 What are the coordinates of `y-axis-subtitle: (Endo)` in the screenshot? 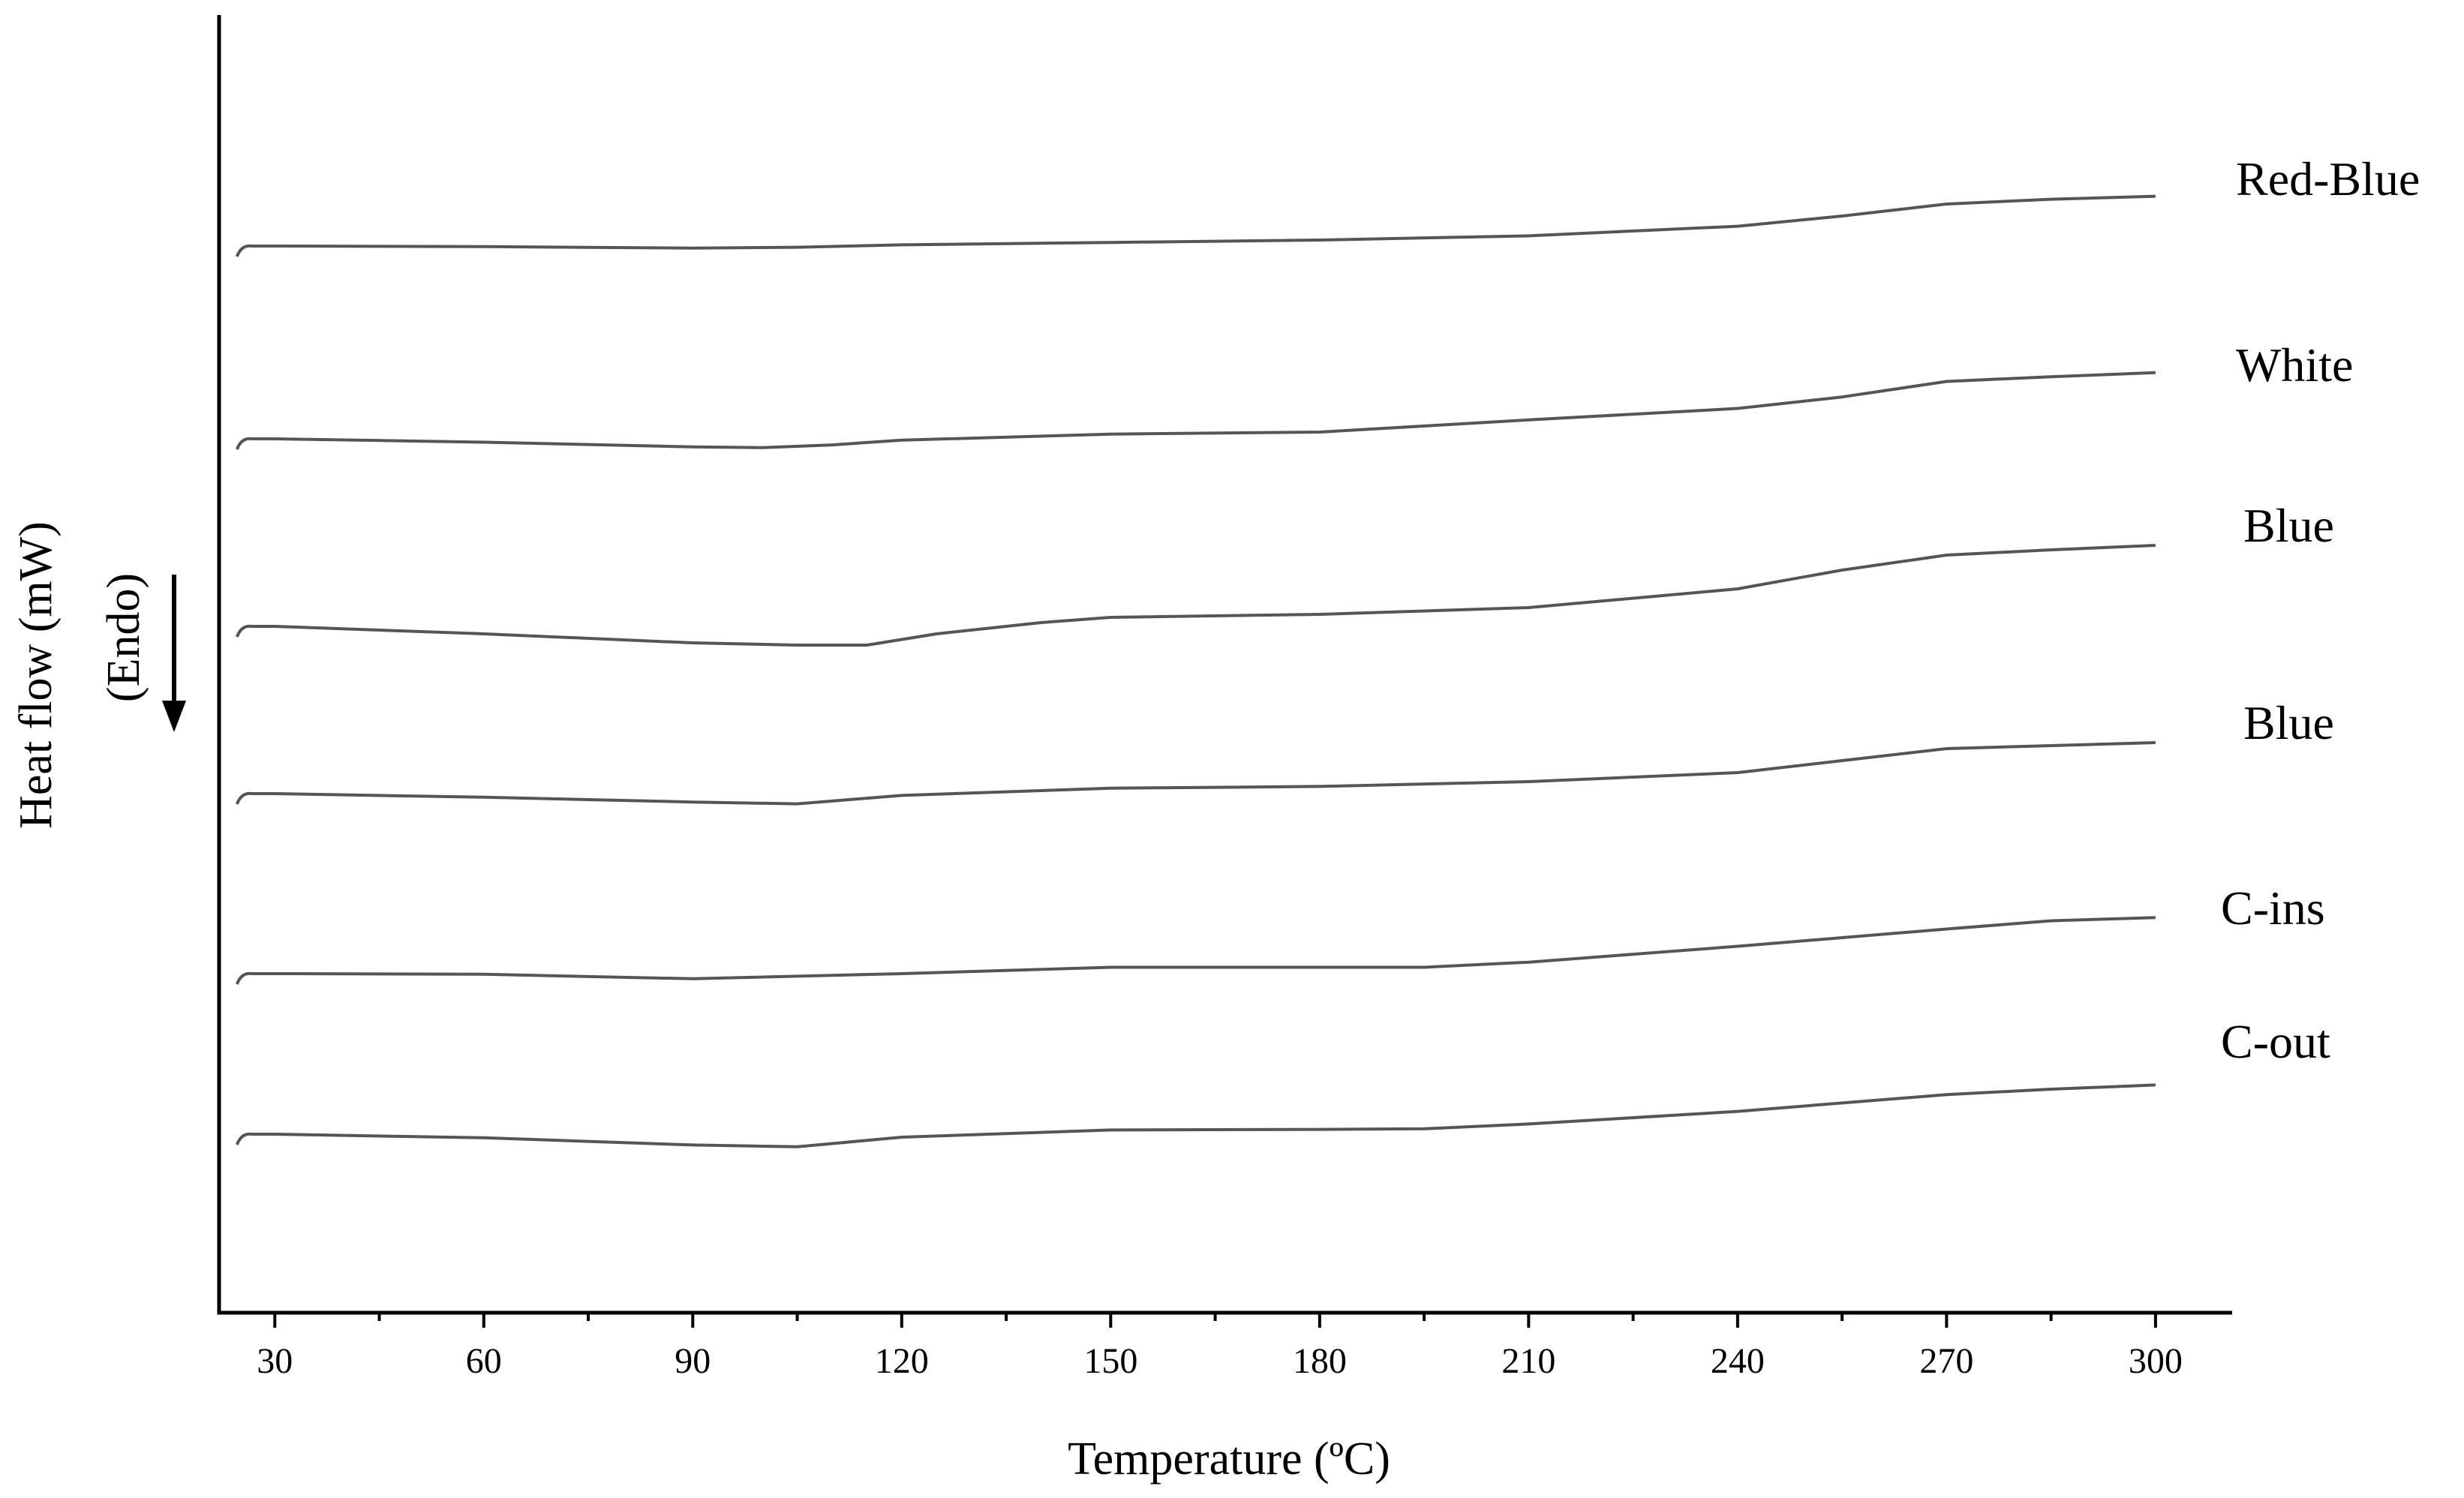 It's located at (124, 637).